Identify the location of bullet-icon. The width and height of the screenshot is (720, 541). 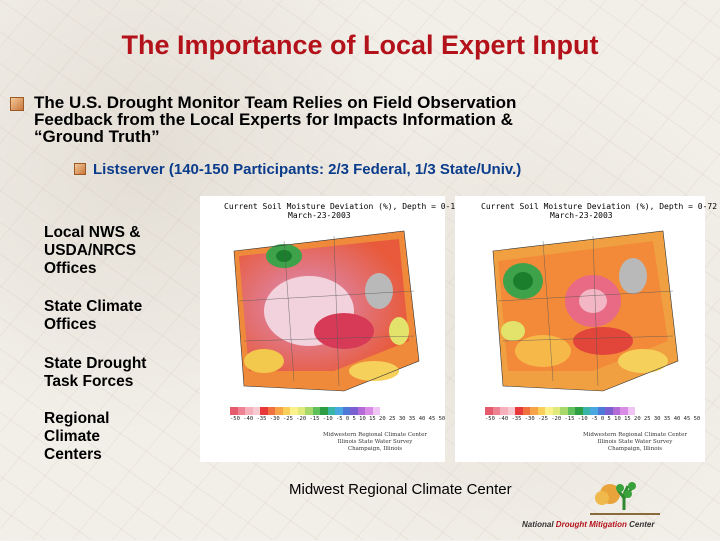
(17, 104).